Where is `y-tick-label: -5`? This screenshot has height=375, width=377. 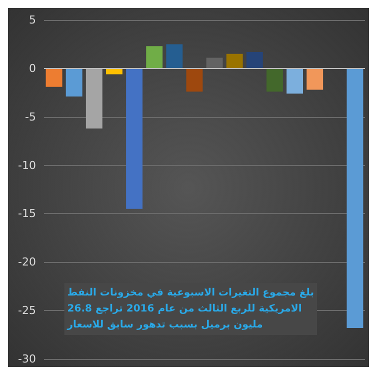 y-tick-label: -5 is located at coordinates (30, 117).